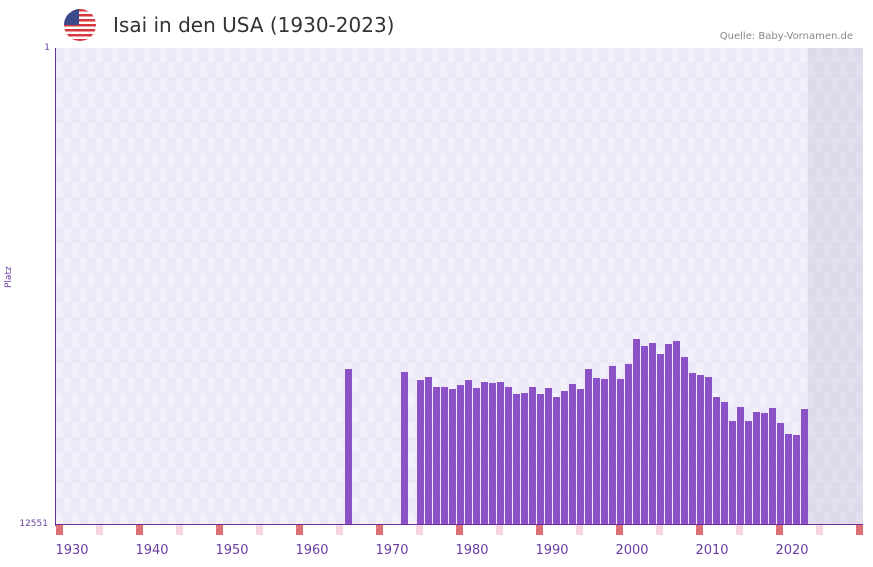  I want to click on bar-1974, so click(428, 451).